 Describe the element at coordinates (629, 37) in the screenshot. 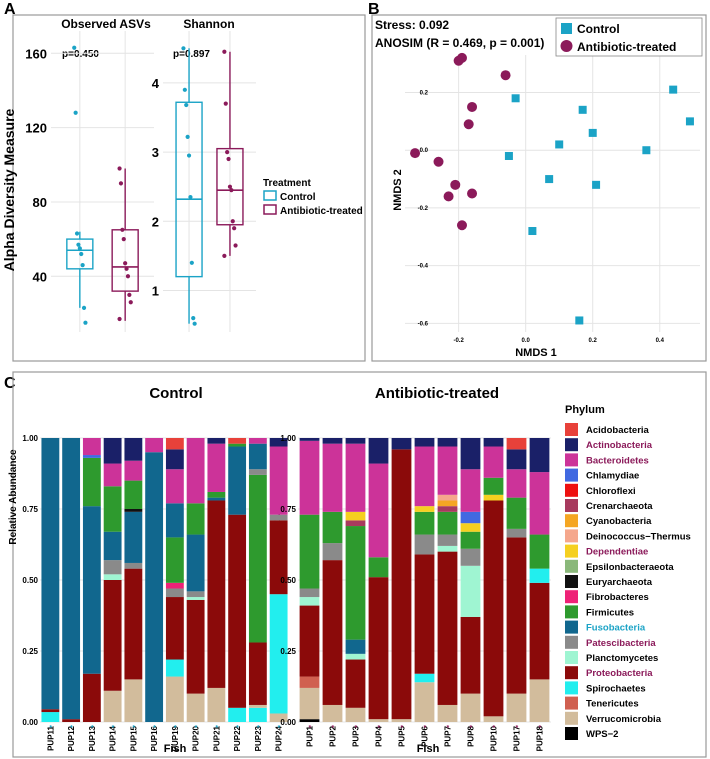

I see `panel-b-legend: Control Antibiotic-treated` at that location.